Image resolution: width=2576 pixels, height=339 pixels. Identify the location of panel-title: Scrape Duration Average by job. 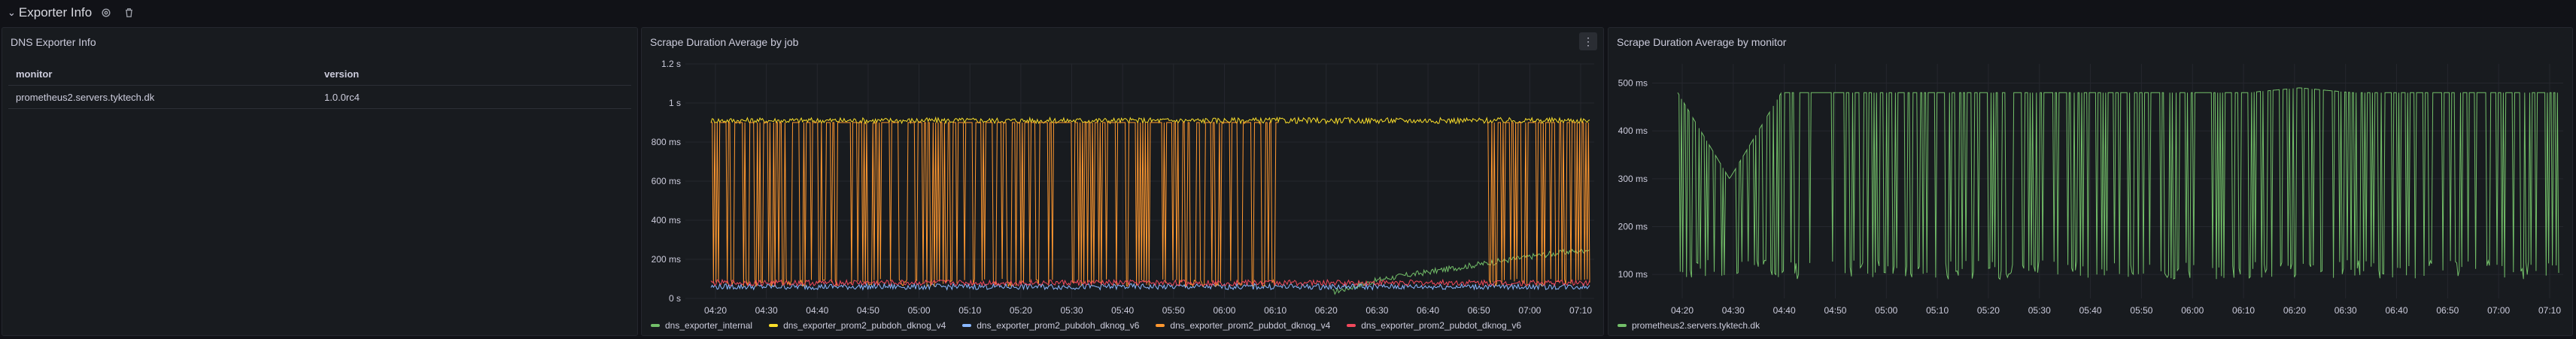
(724, 42).